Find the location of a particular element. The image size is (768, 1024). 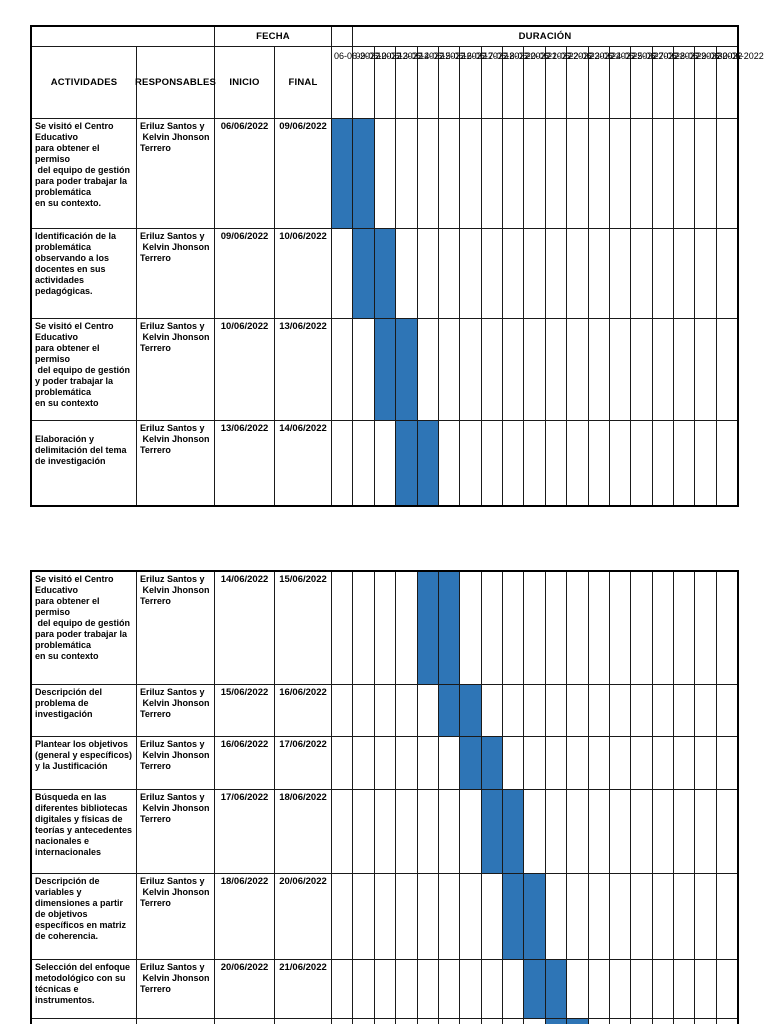

end-date-cell: 09/06/2022 is located at coordinates (303, 173).